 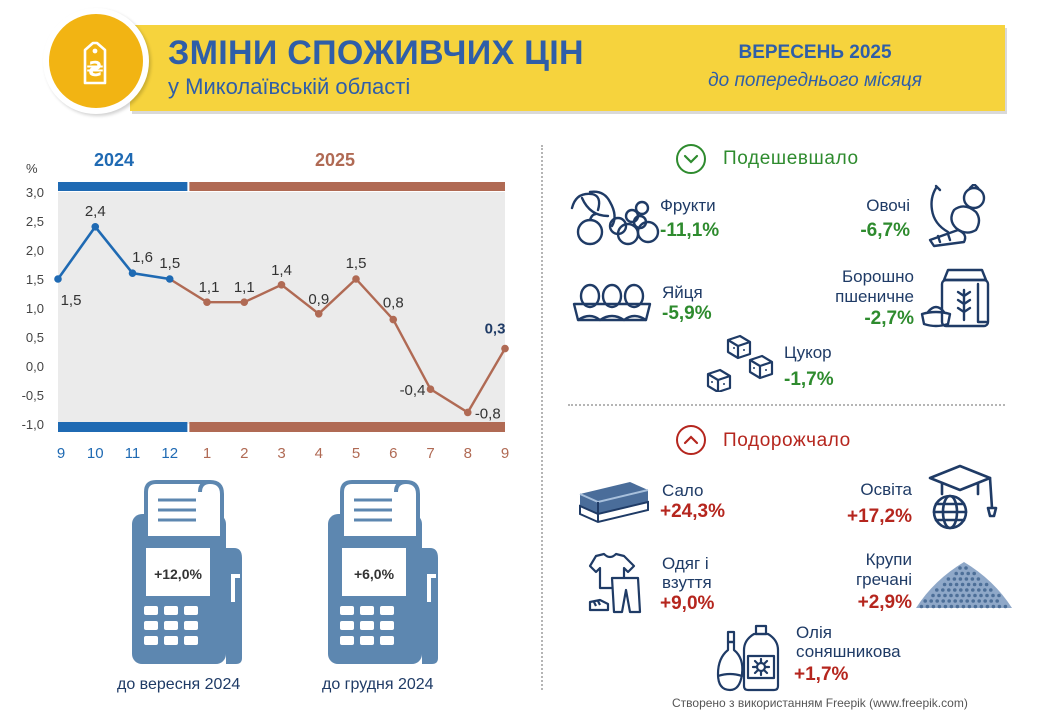 I want to click on cheaper-title: Подешевшало, so click(x=791, y=158).